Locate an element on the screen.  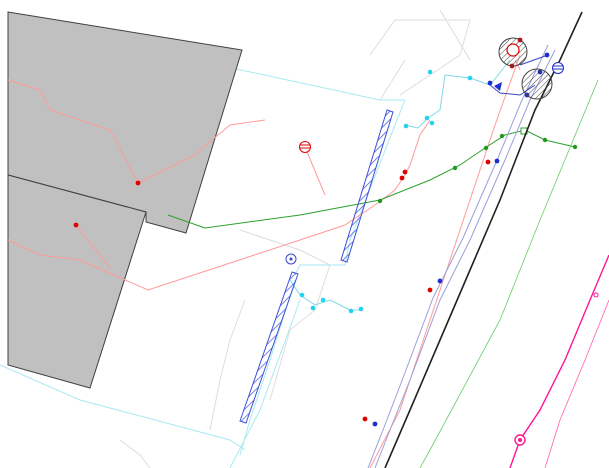
building-lower is located at coordinates (77, 281).